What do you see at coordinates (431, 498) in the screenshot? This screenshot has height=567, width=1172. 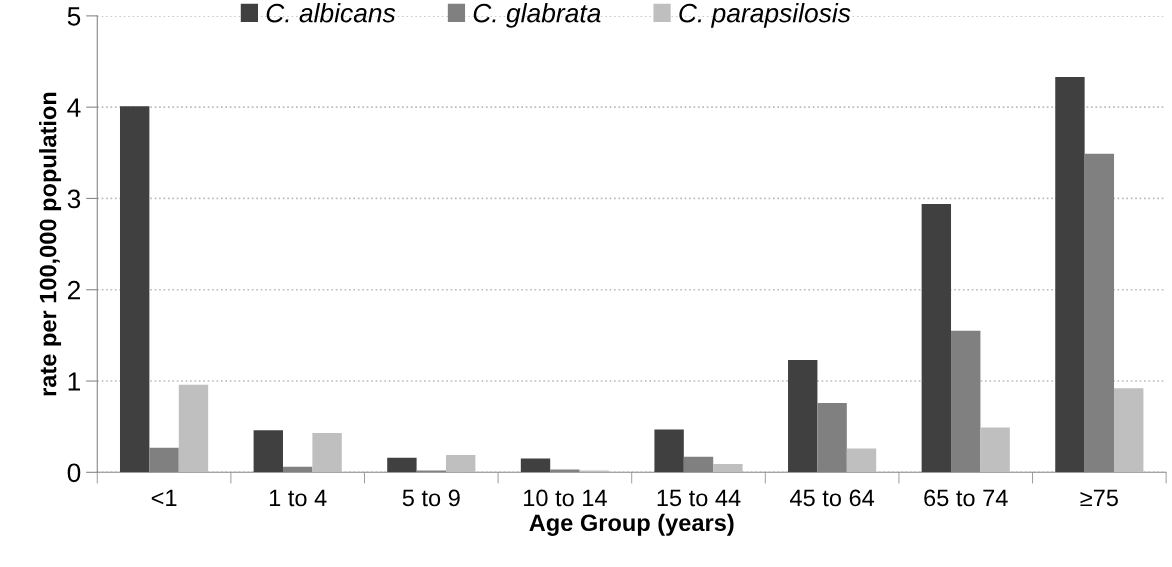 I see `x-tick-label: 5 to 9` at bounding box center [431, 498].